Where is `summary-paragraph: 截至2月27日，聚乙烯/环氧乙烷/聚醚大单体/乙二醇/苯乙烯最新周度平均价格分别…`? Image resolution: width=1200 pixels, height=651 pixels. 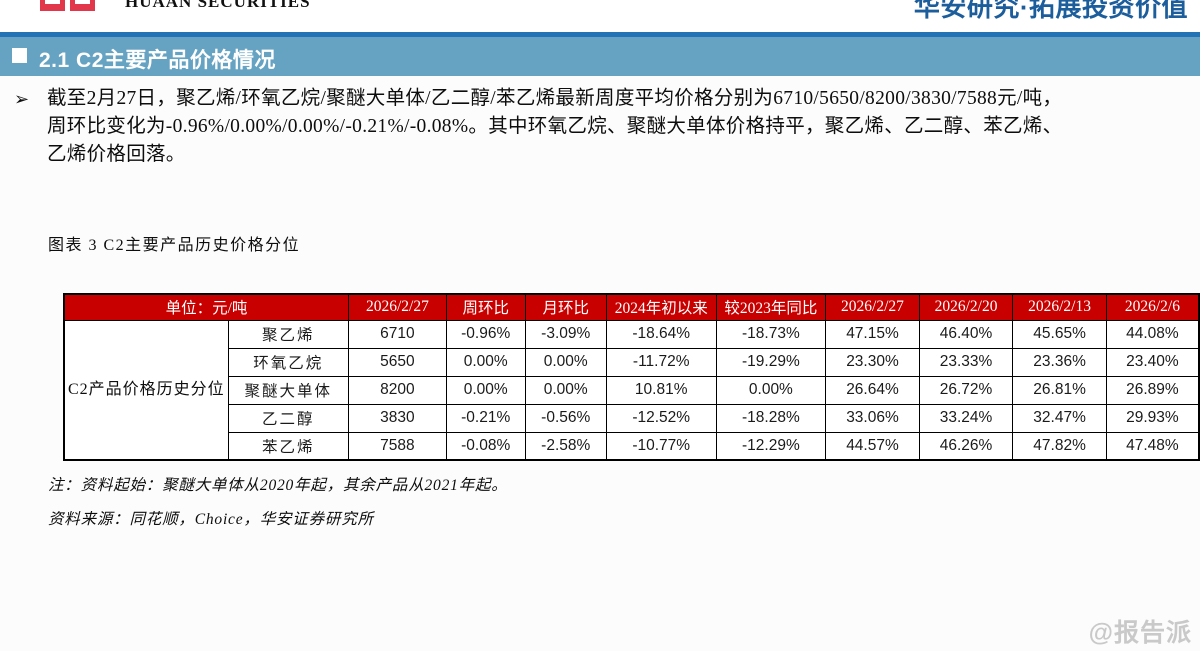
summary-paragraph: 截至2月27日，聚乙烯/环氧乙烷/聚醚大单体/乙二醇/苯乙烯最新周度平均价格分别… is located at coordinates (622, 127).